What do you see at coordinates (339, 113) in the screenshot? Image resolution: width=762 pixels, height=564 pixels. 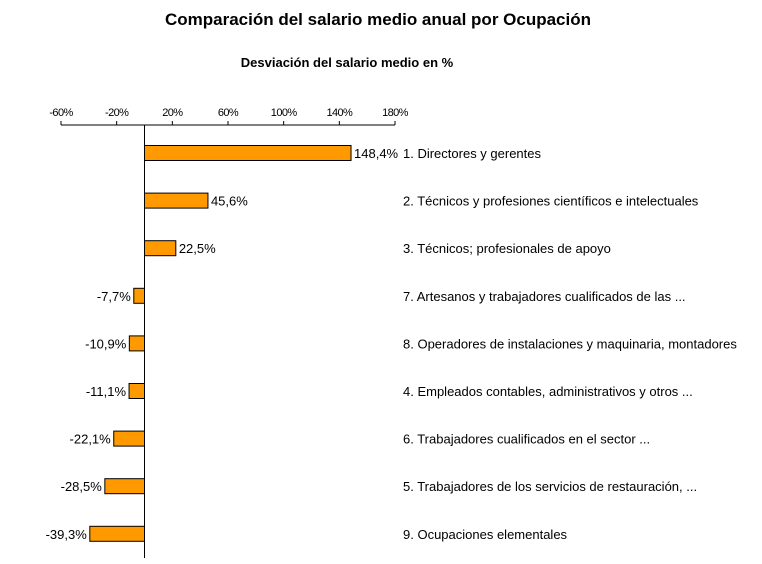 I see `x-tick-label: 140%` at bounding box center [339, 113].